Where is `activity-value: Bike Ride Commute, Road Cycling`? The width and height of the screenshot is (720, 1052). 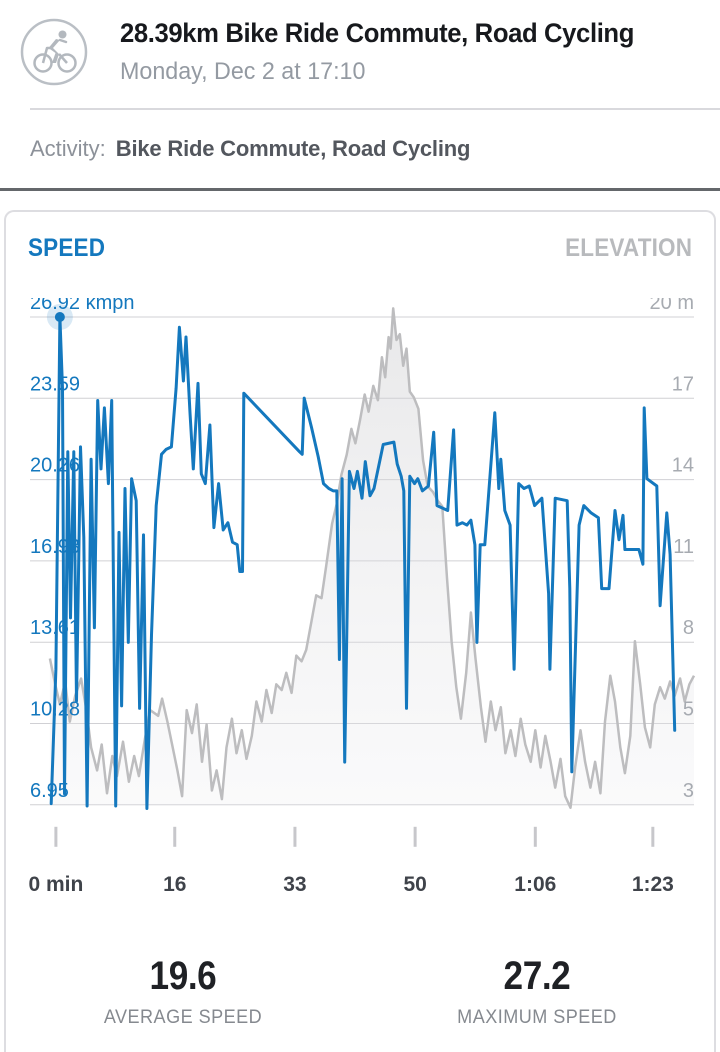 activity-value: Bike Ride Commute, Road Cycling is located at coordinates (293, 148).